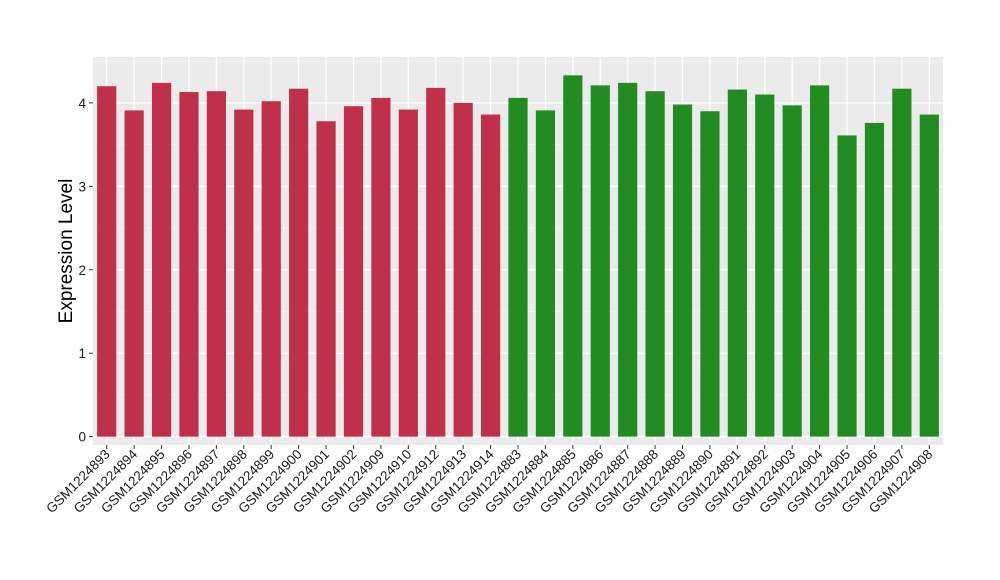  Describe the element at coordinates (792, 271) in the screenshot. I see `bar-GSM1224903` at that location.